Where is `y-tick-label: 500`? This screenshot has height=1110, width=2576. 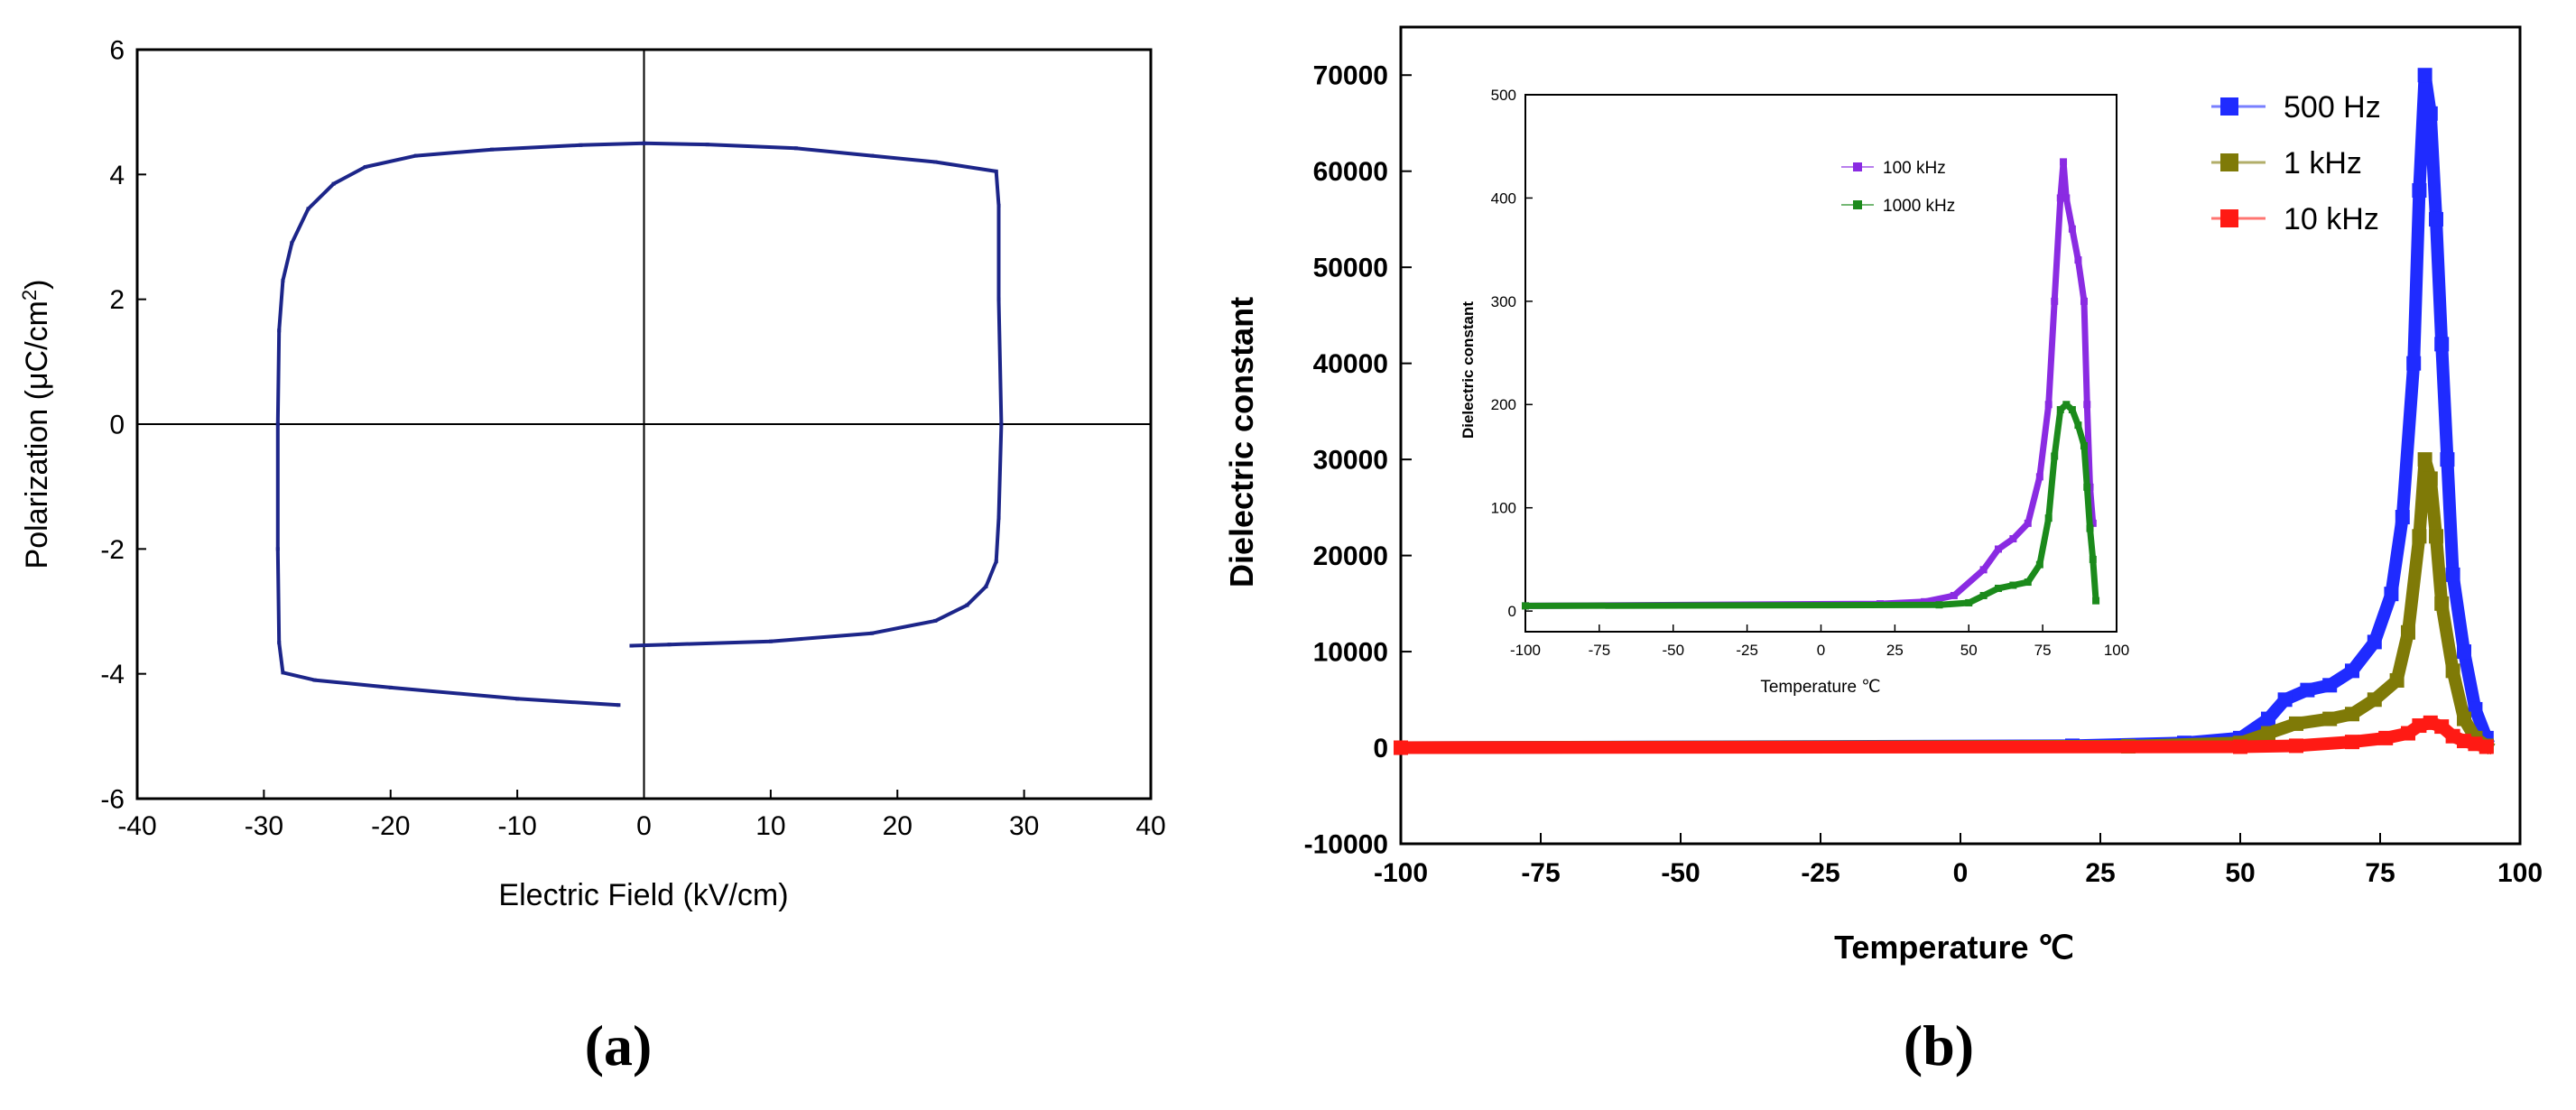
y-tick-label: 500 is located at coordinates (1503, 95).